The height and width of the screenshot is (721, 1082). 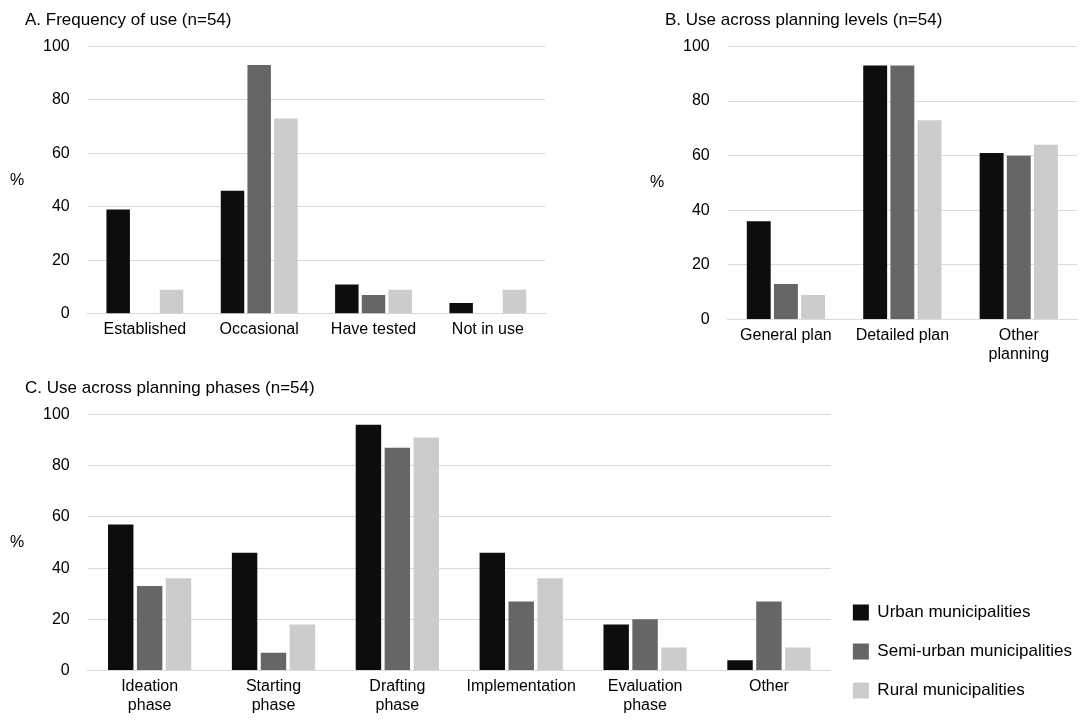 I want to click on legend-label: Urban municipalities, so click(x=954, y=612).